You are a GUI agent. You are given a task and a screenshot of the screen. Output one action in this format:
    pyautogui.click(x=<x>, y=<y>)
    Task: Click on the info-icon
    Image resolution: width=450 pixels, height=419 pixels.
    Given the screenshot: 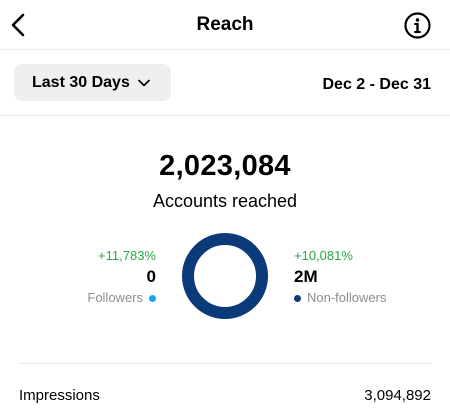 What is the action you would take?
    pyautogui.click(x=417, y=25)
    